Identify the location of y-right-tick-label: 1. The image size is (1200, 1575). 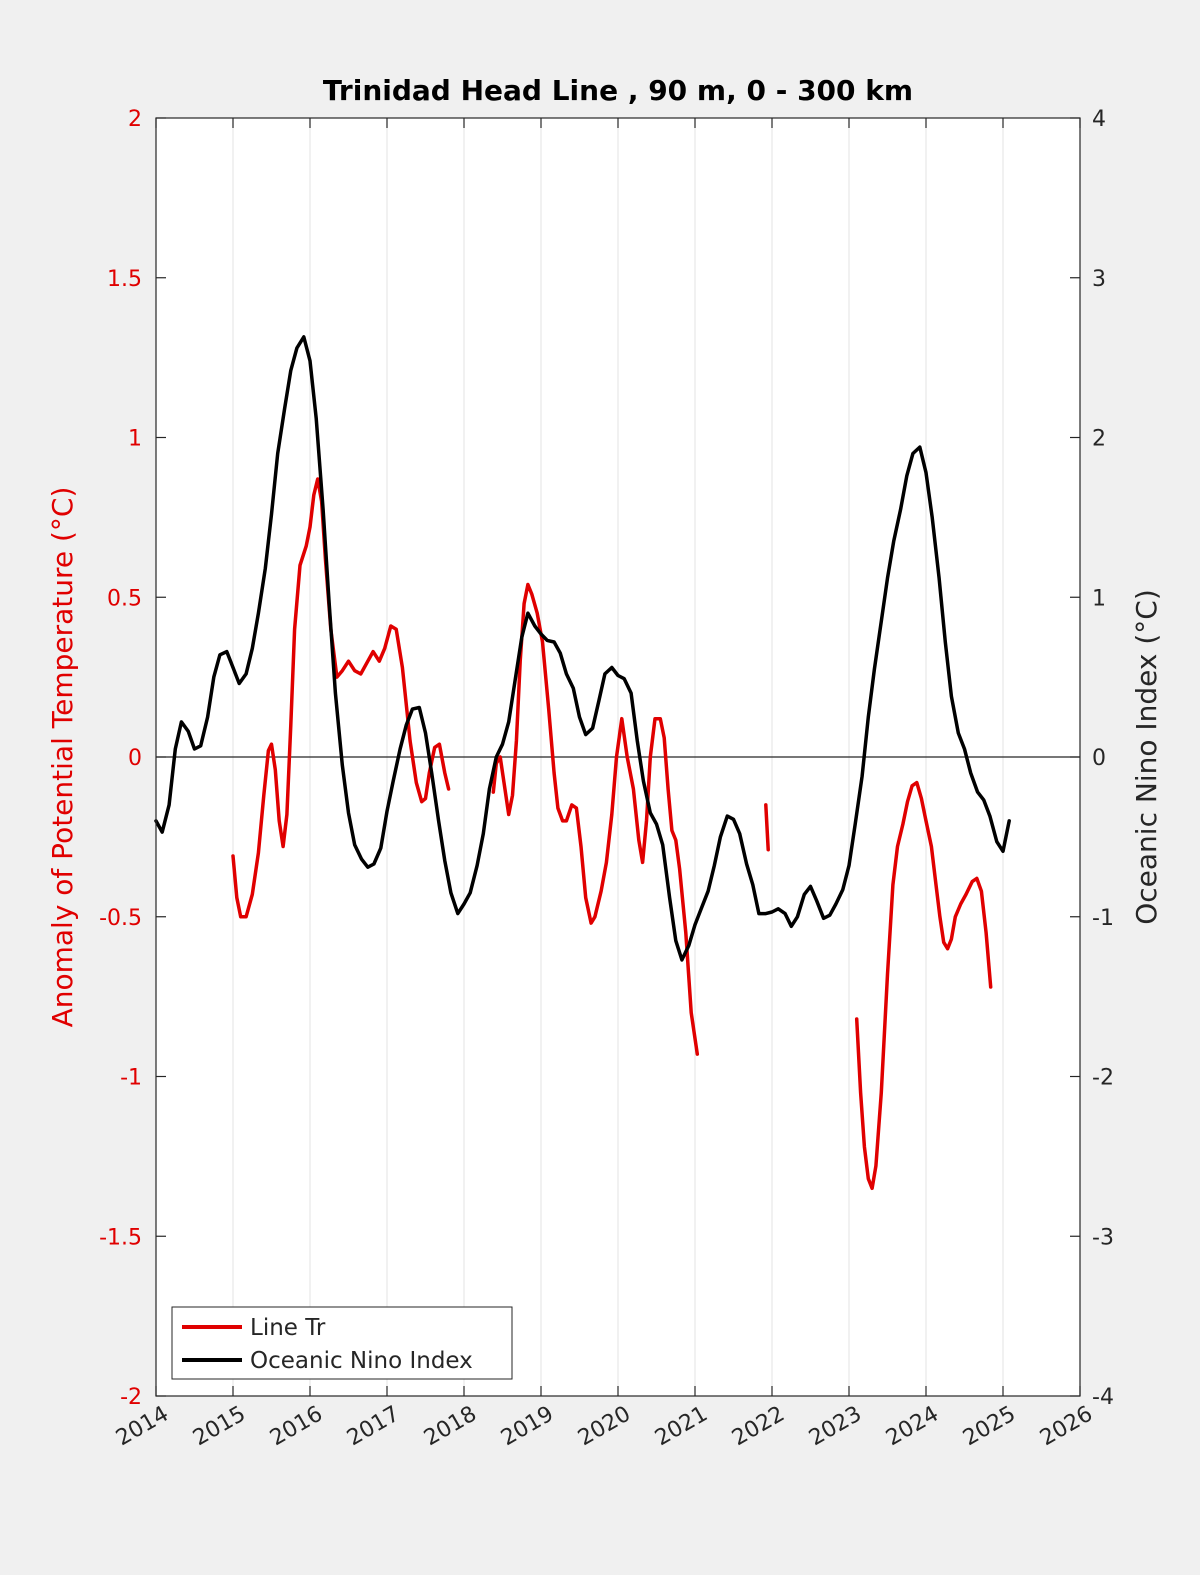
(1099, 598).